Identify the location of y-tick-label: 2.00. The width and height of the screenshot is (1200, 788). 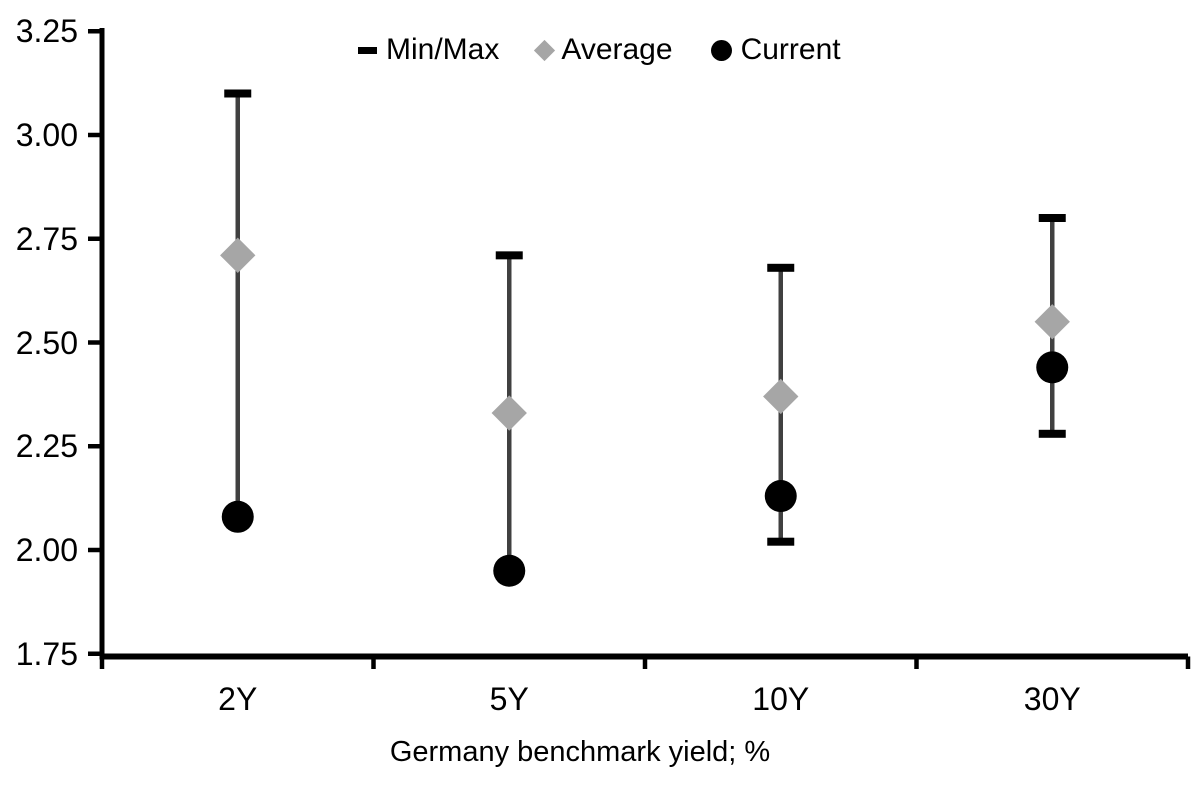
(46, 550).